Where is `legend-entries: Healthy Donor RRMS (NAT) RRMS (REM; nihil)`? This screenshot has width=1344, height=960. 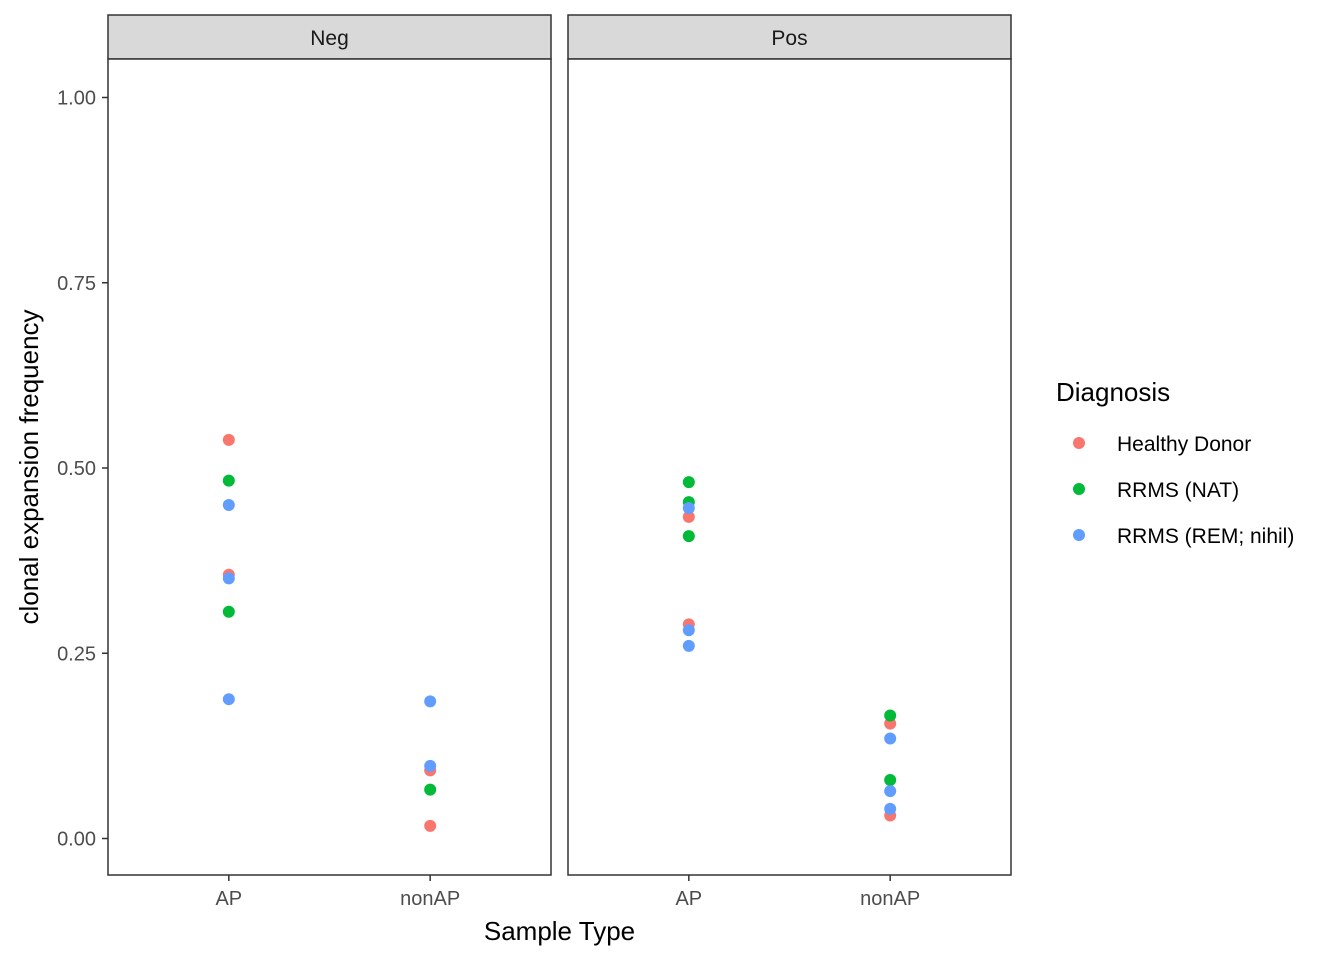 legend-entries: Healthy Donor RRMS (NAT) RRMS (REM; nihil) is located at coordinates (1183, 490).